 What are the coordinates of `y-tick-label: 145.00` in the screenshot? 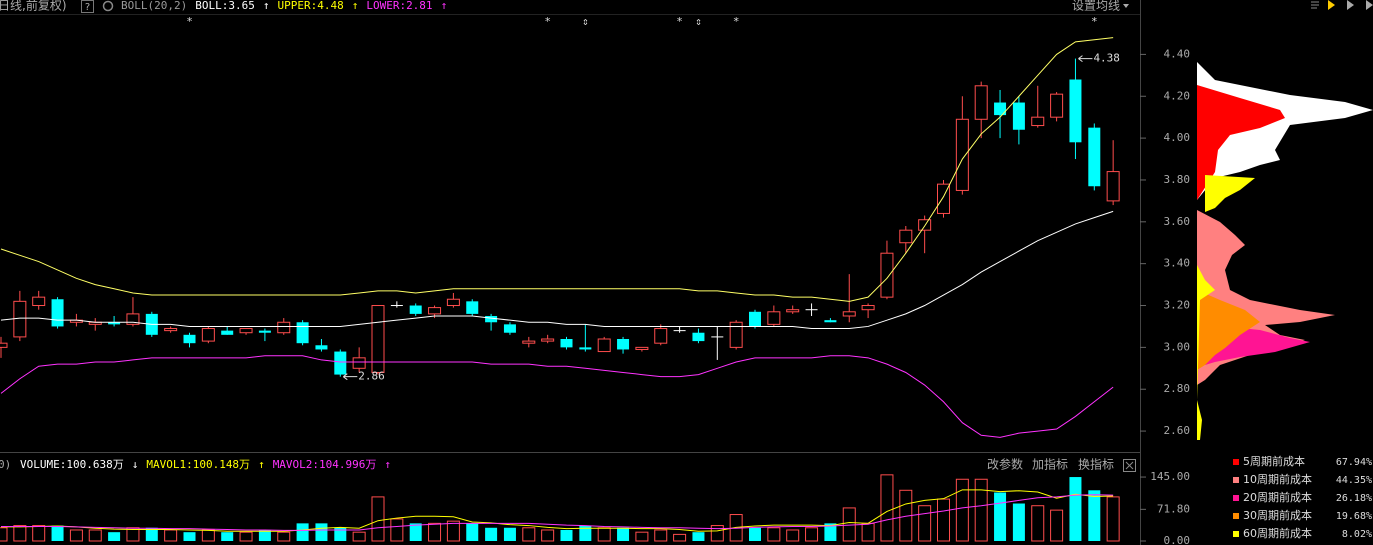 It's located at (1170, 476).